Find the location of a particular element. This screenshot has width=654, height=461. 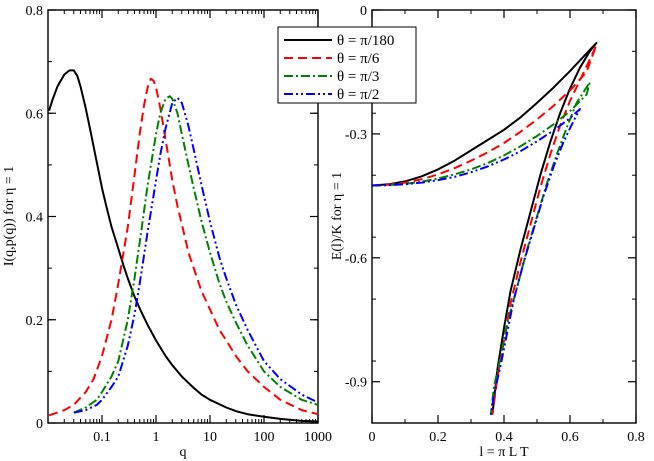

left-x-tick-label: 100 is located at coordinates (264, 437).